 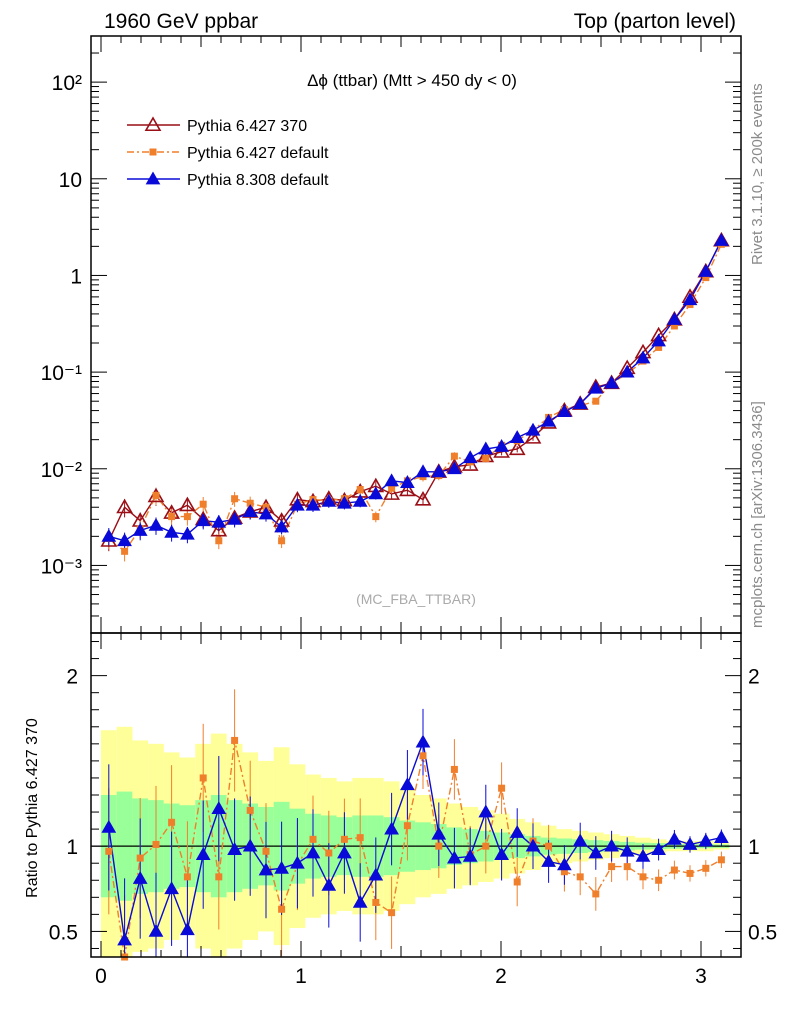 I want to click on x-tick-label: 1, so click(x=301, y=976).